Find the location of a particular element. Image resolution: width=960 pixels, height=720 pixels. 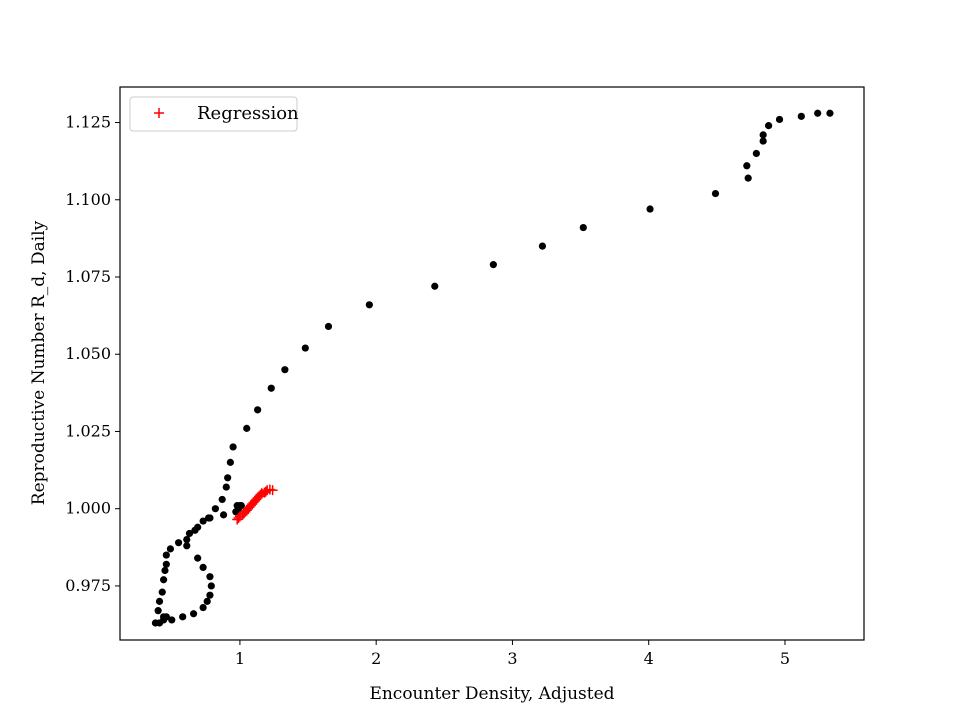

x-tick-label: 4 is located at coordinates (649, 658).